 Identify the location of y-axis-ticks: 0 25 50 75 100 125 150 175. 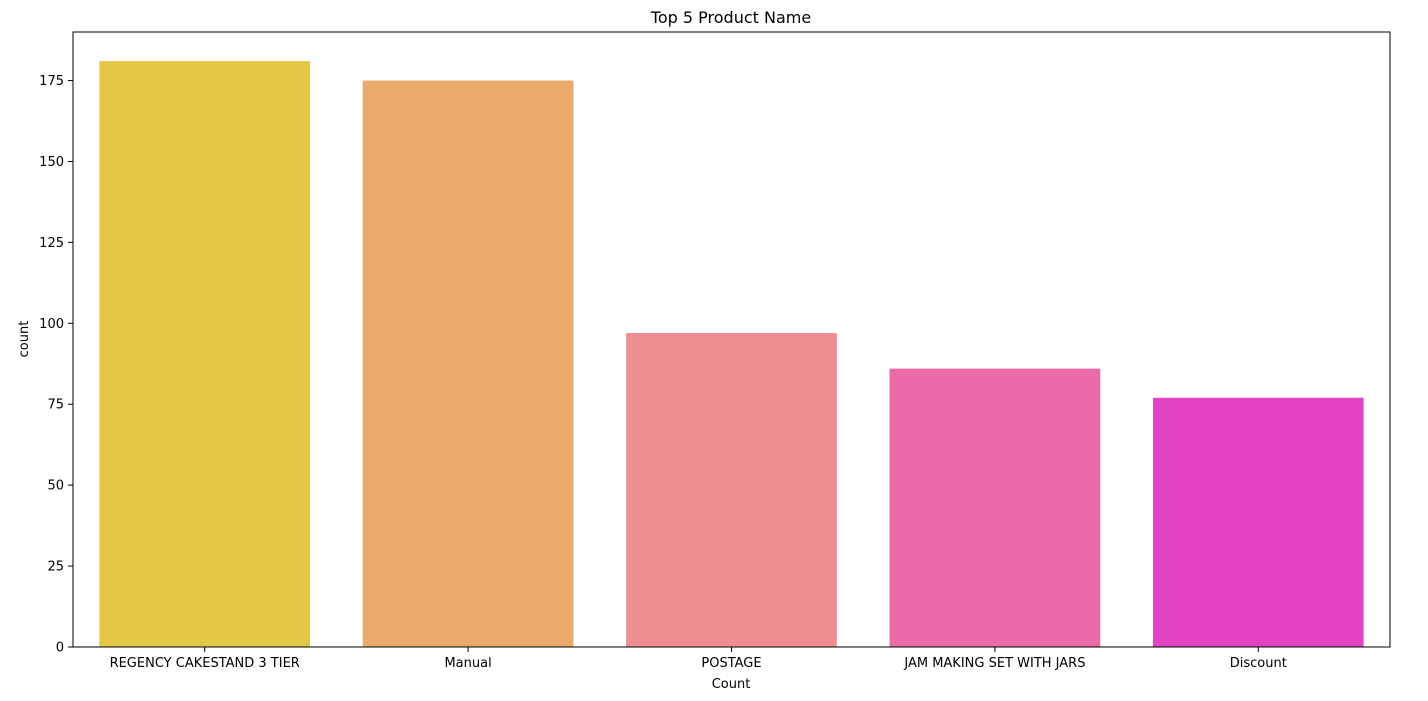
(56, 365).